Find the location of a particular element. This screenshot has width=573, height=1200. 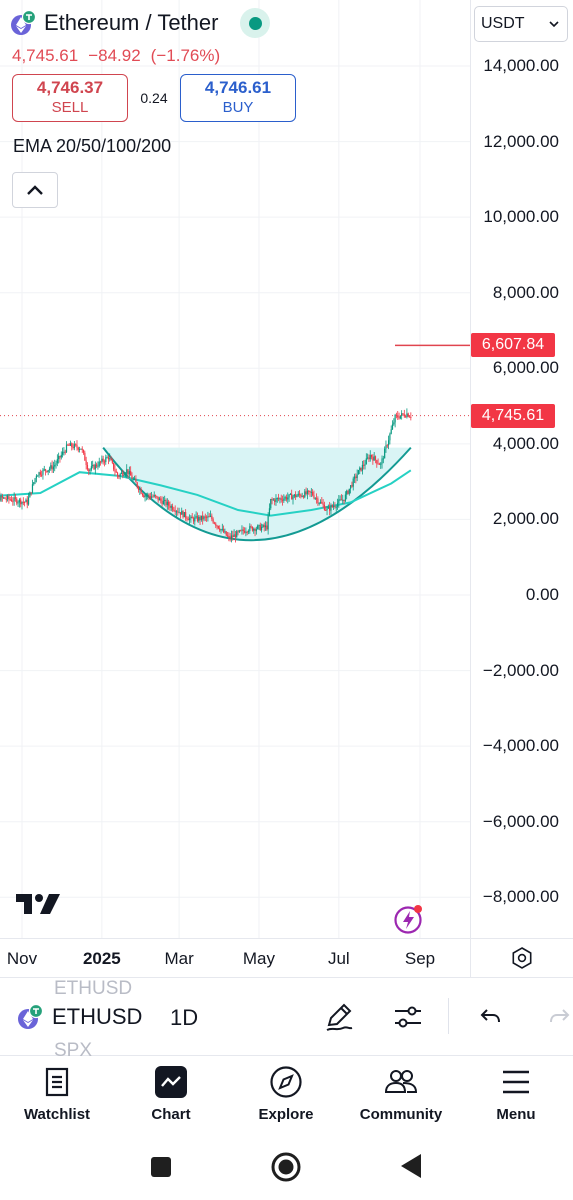

home-button is located at coordinates (286, 1169).